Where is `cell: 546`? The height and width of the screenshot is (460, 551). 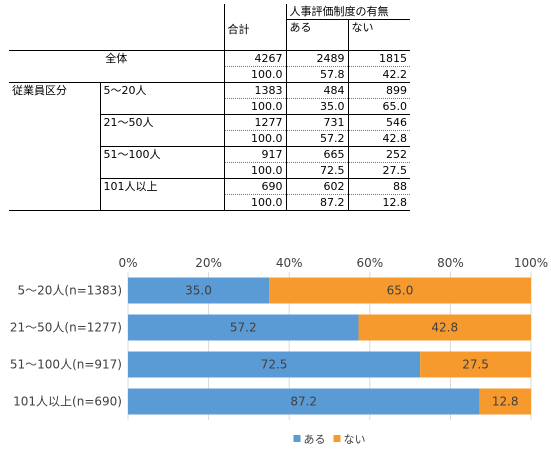 cell: 546 is located at coordinates (379, 122).